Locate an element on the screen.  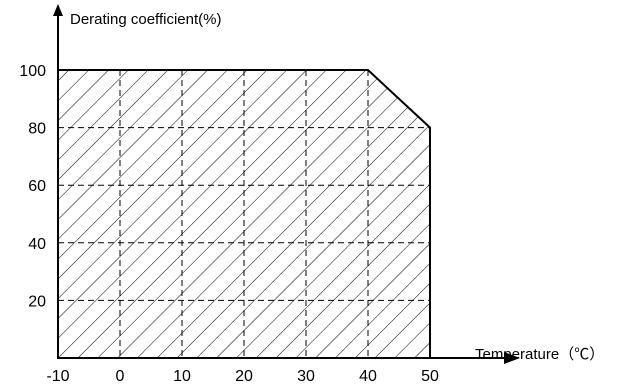
y-tick-label: 40 is located at coordinates (37, 244).